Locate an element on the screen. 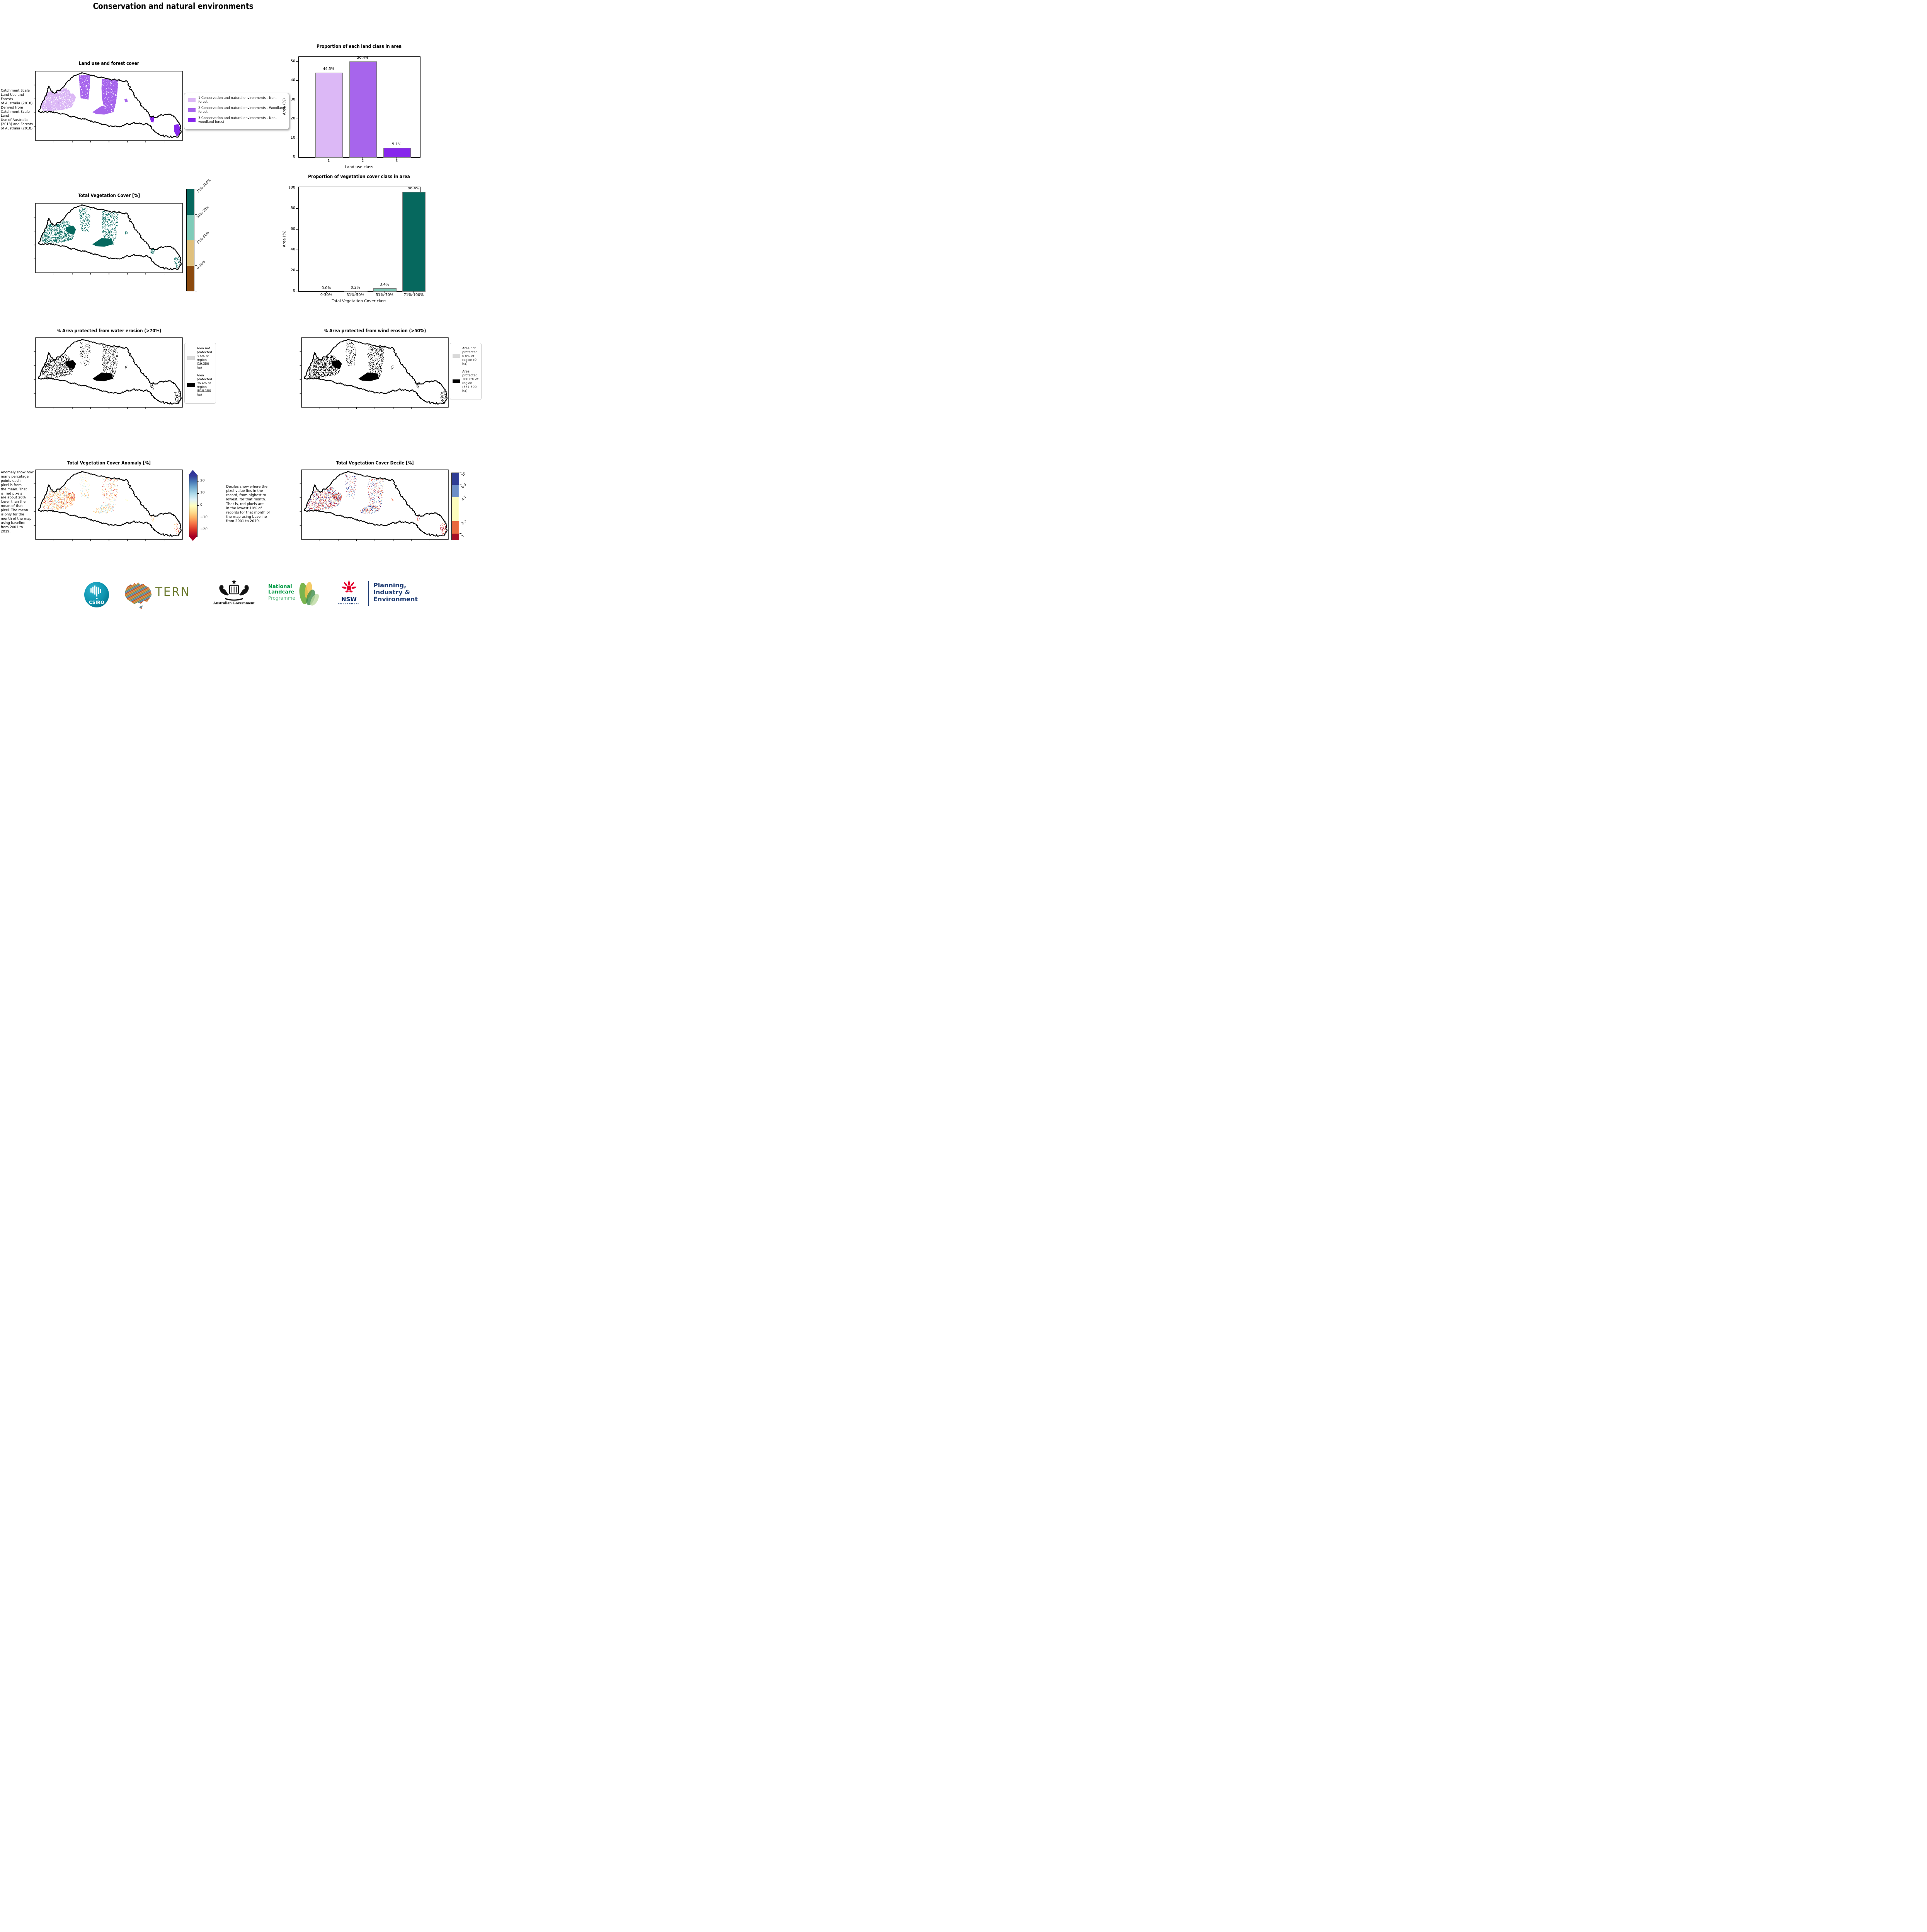 The image size is (1927, 1932). land-use-map-title: Land use and forest cover is located at coordinates (109, 63).